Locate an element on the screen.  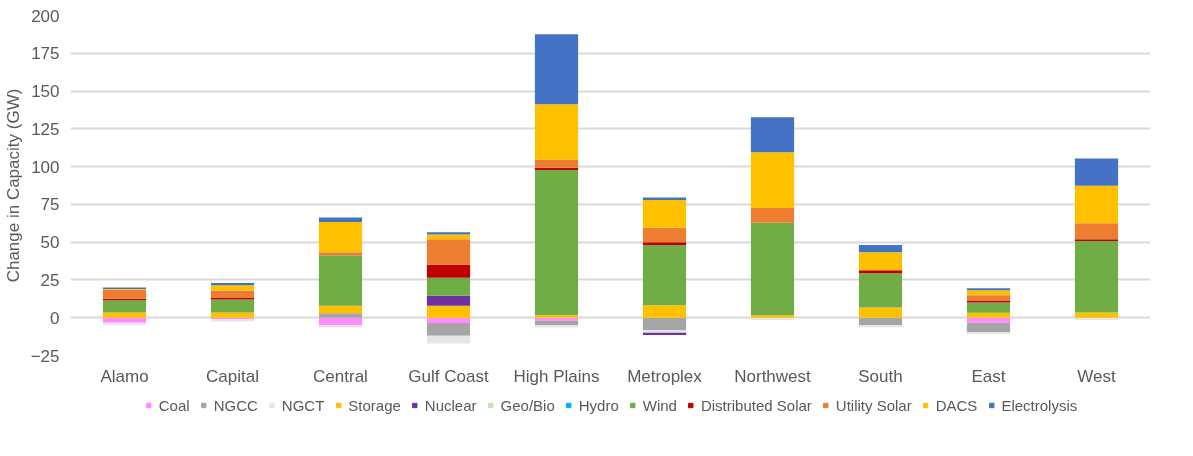
legend-label: Geo/Bio is located at coordinates (527, 405).